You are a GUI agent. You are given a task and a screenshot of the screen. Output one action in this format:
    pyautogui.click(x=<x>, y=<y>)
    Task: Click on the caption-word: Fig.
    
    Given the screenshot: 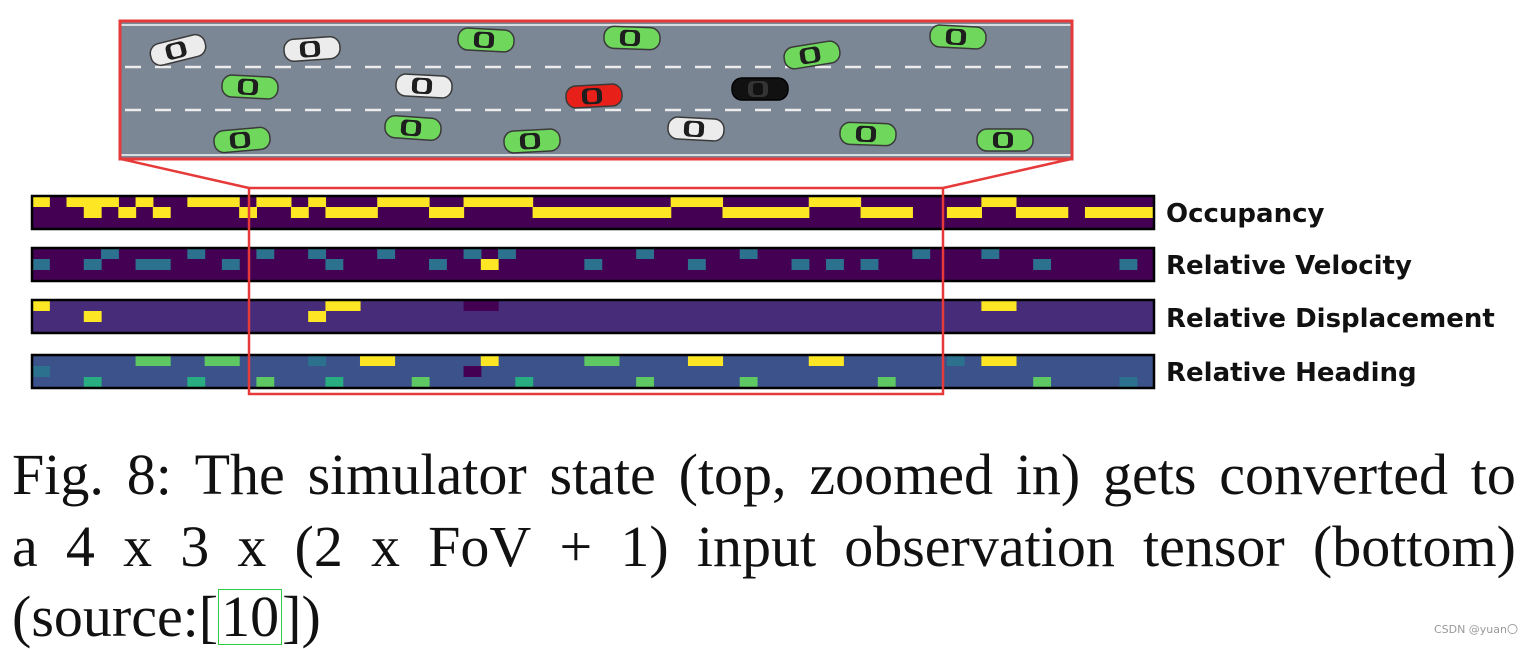 What is the action you would take?
    pyautogui.click(x=58, y=474)
    